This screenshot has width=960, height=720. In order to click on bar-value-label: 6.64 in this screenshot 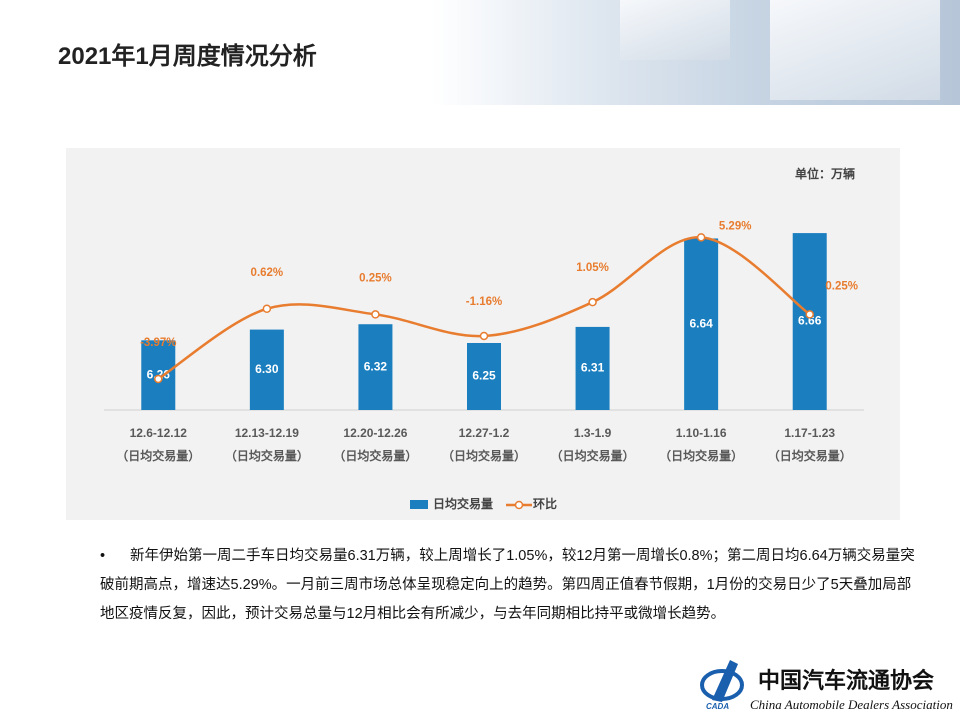, I will do `click(701, 323)`.